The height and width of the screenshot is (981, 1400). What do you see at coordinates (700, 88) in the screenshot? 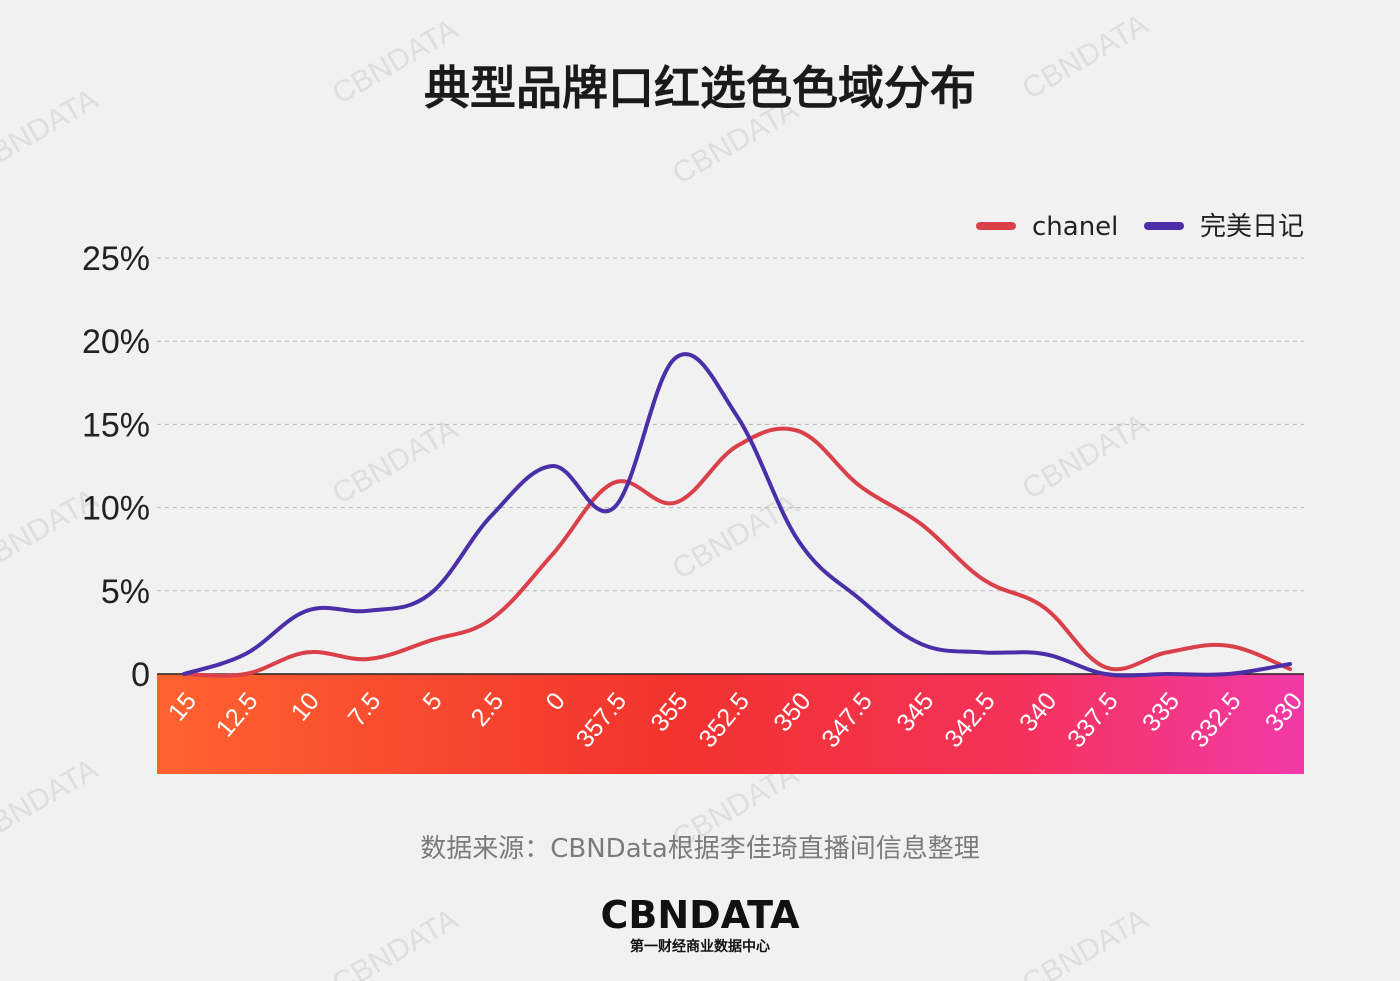
I see `chart-title: 典型品牌口红选色色域分布` at bounding box center [700, 88].